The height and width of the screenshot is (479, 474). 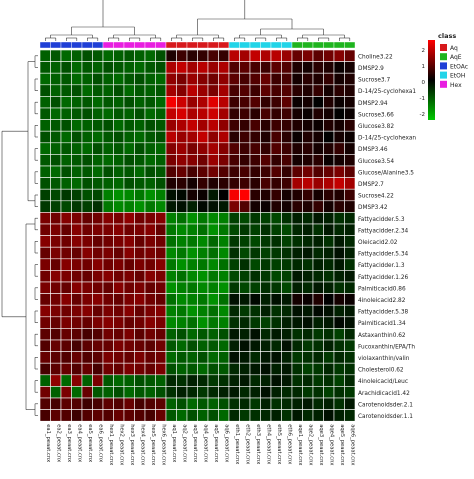 What do you see at coordinates (376, 162) in the screenshot?
I see `row-label: Glucose3.54` at bounding box center [376, 162].